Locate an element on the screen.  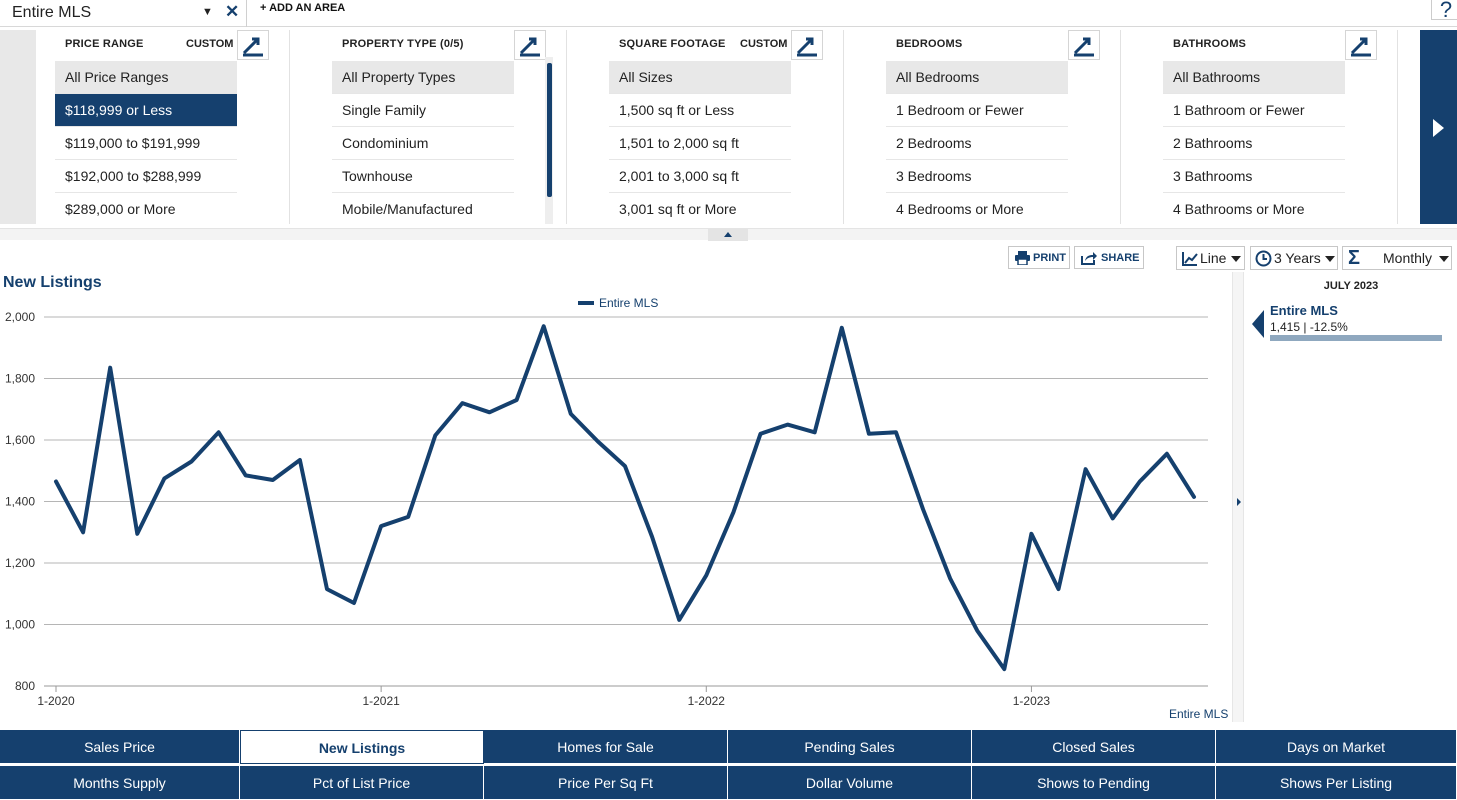
y-tick-label: 1,400 is located at coordinates (20, 502).